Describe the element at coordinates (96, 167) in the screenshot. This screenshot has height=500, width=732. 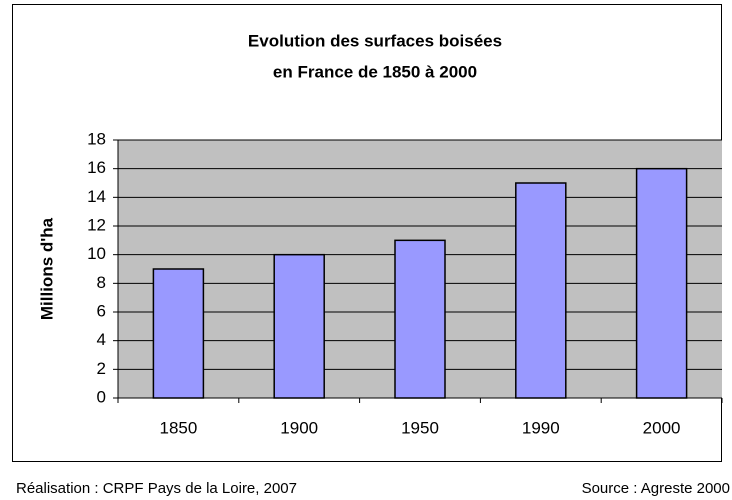
I see `y-tick-label: 16` at that location.